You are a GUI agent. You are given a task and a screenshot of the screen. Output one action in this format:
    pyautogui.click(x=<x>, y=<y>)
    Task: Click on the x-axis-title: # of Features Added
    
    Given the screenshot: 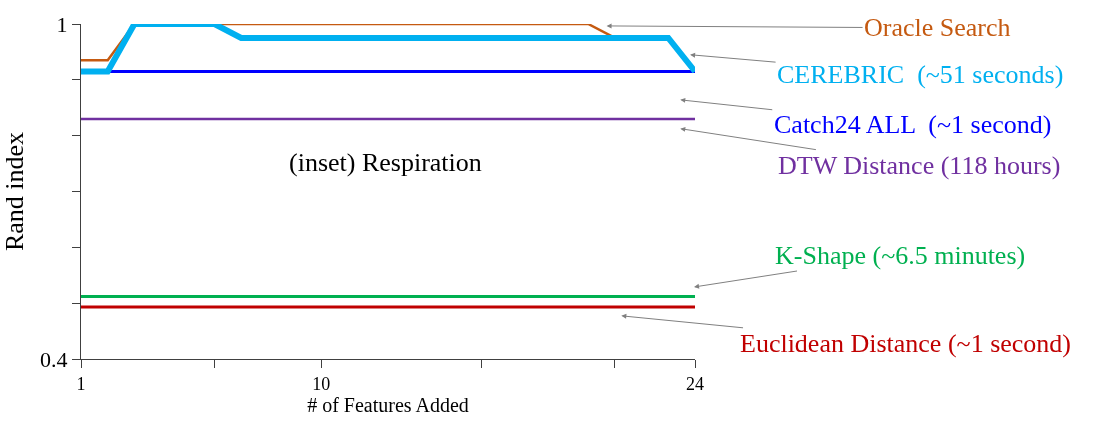 What is the action you would take?
    pyautogui.click(x=388, y=404)
    